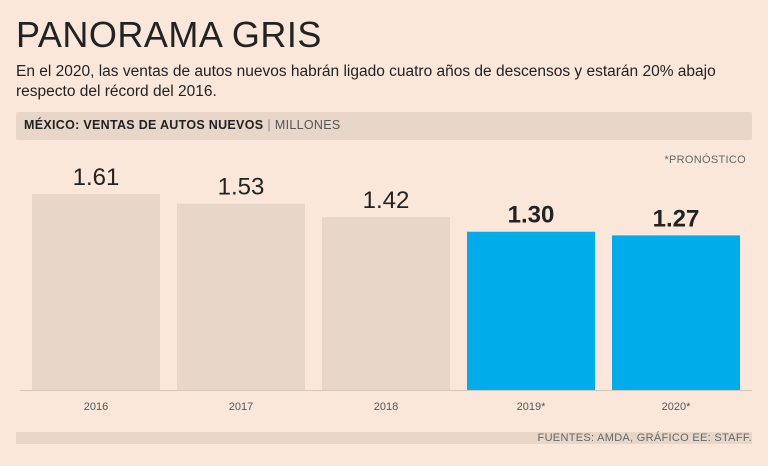  What do you see at coordinates (676, 407) in the screenshot?
I see `category-label: 2020*` at bounding box center [676, 407].